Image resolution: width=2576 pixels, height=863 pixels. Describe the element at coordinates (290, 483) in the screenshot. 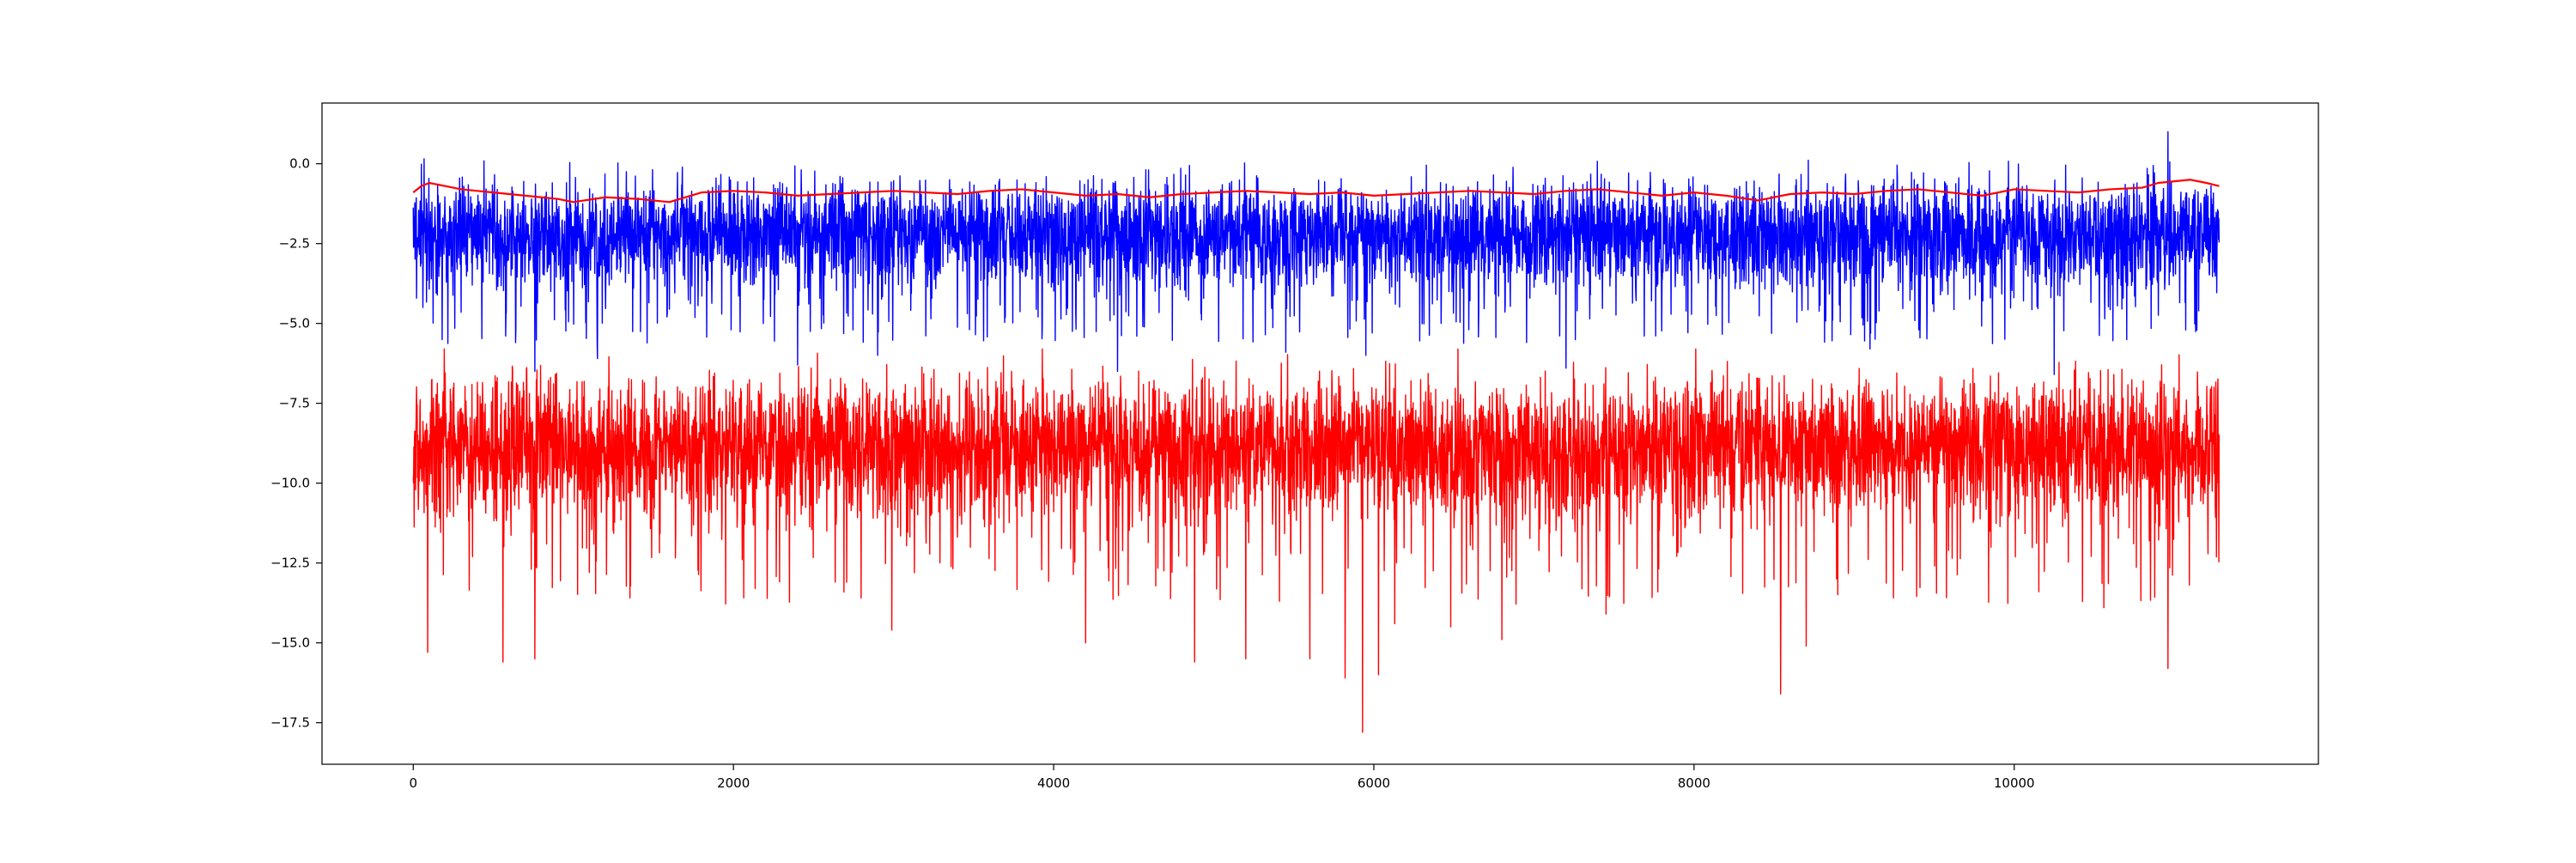

I see `y-tick-label: −10.0` at that location.